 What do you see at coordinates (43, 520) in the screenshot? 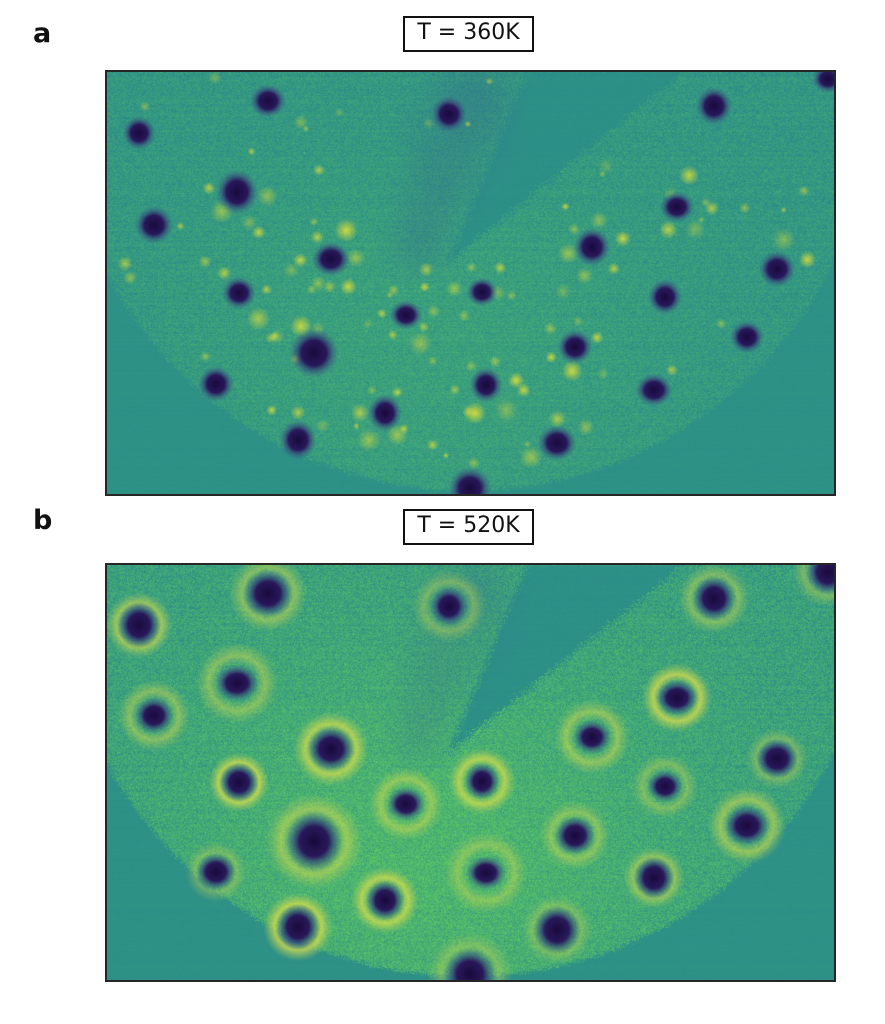
I see `panel-b-label: b` at bounding box center [43, 520].